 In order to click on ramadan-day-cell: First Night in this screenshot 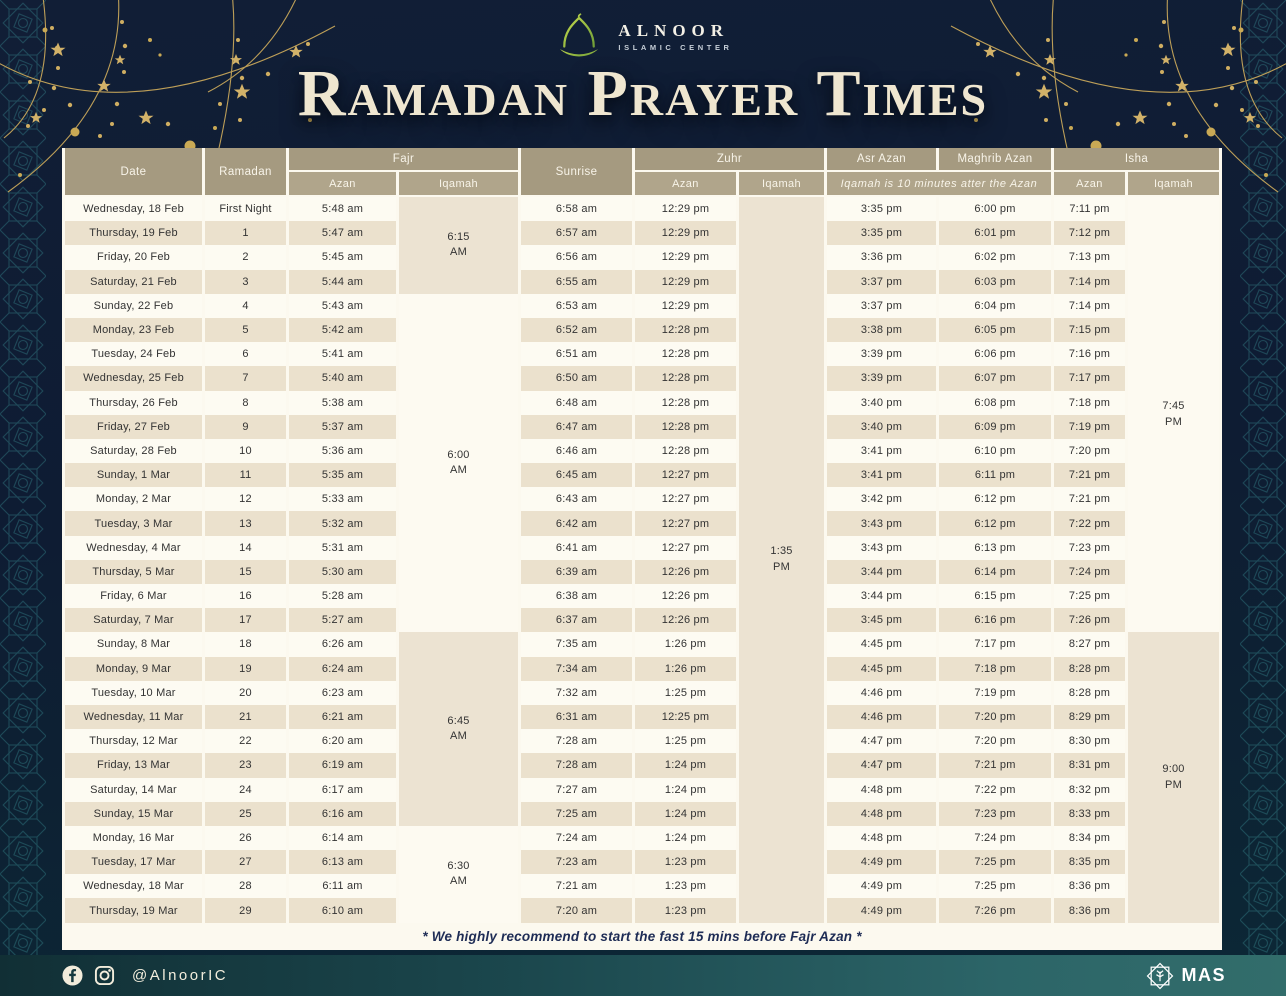, I will do `click(245, 209)`.